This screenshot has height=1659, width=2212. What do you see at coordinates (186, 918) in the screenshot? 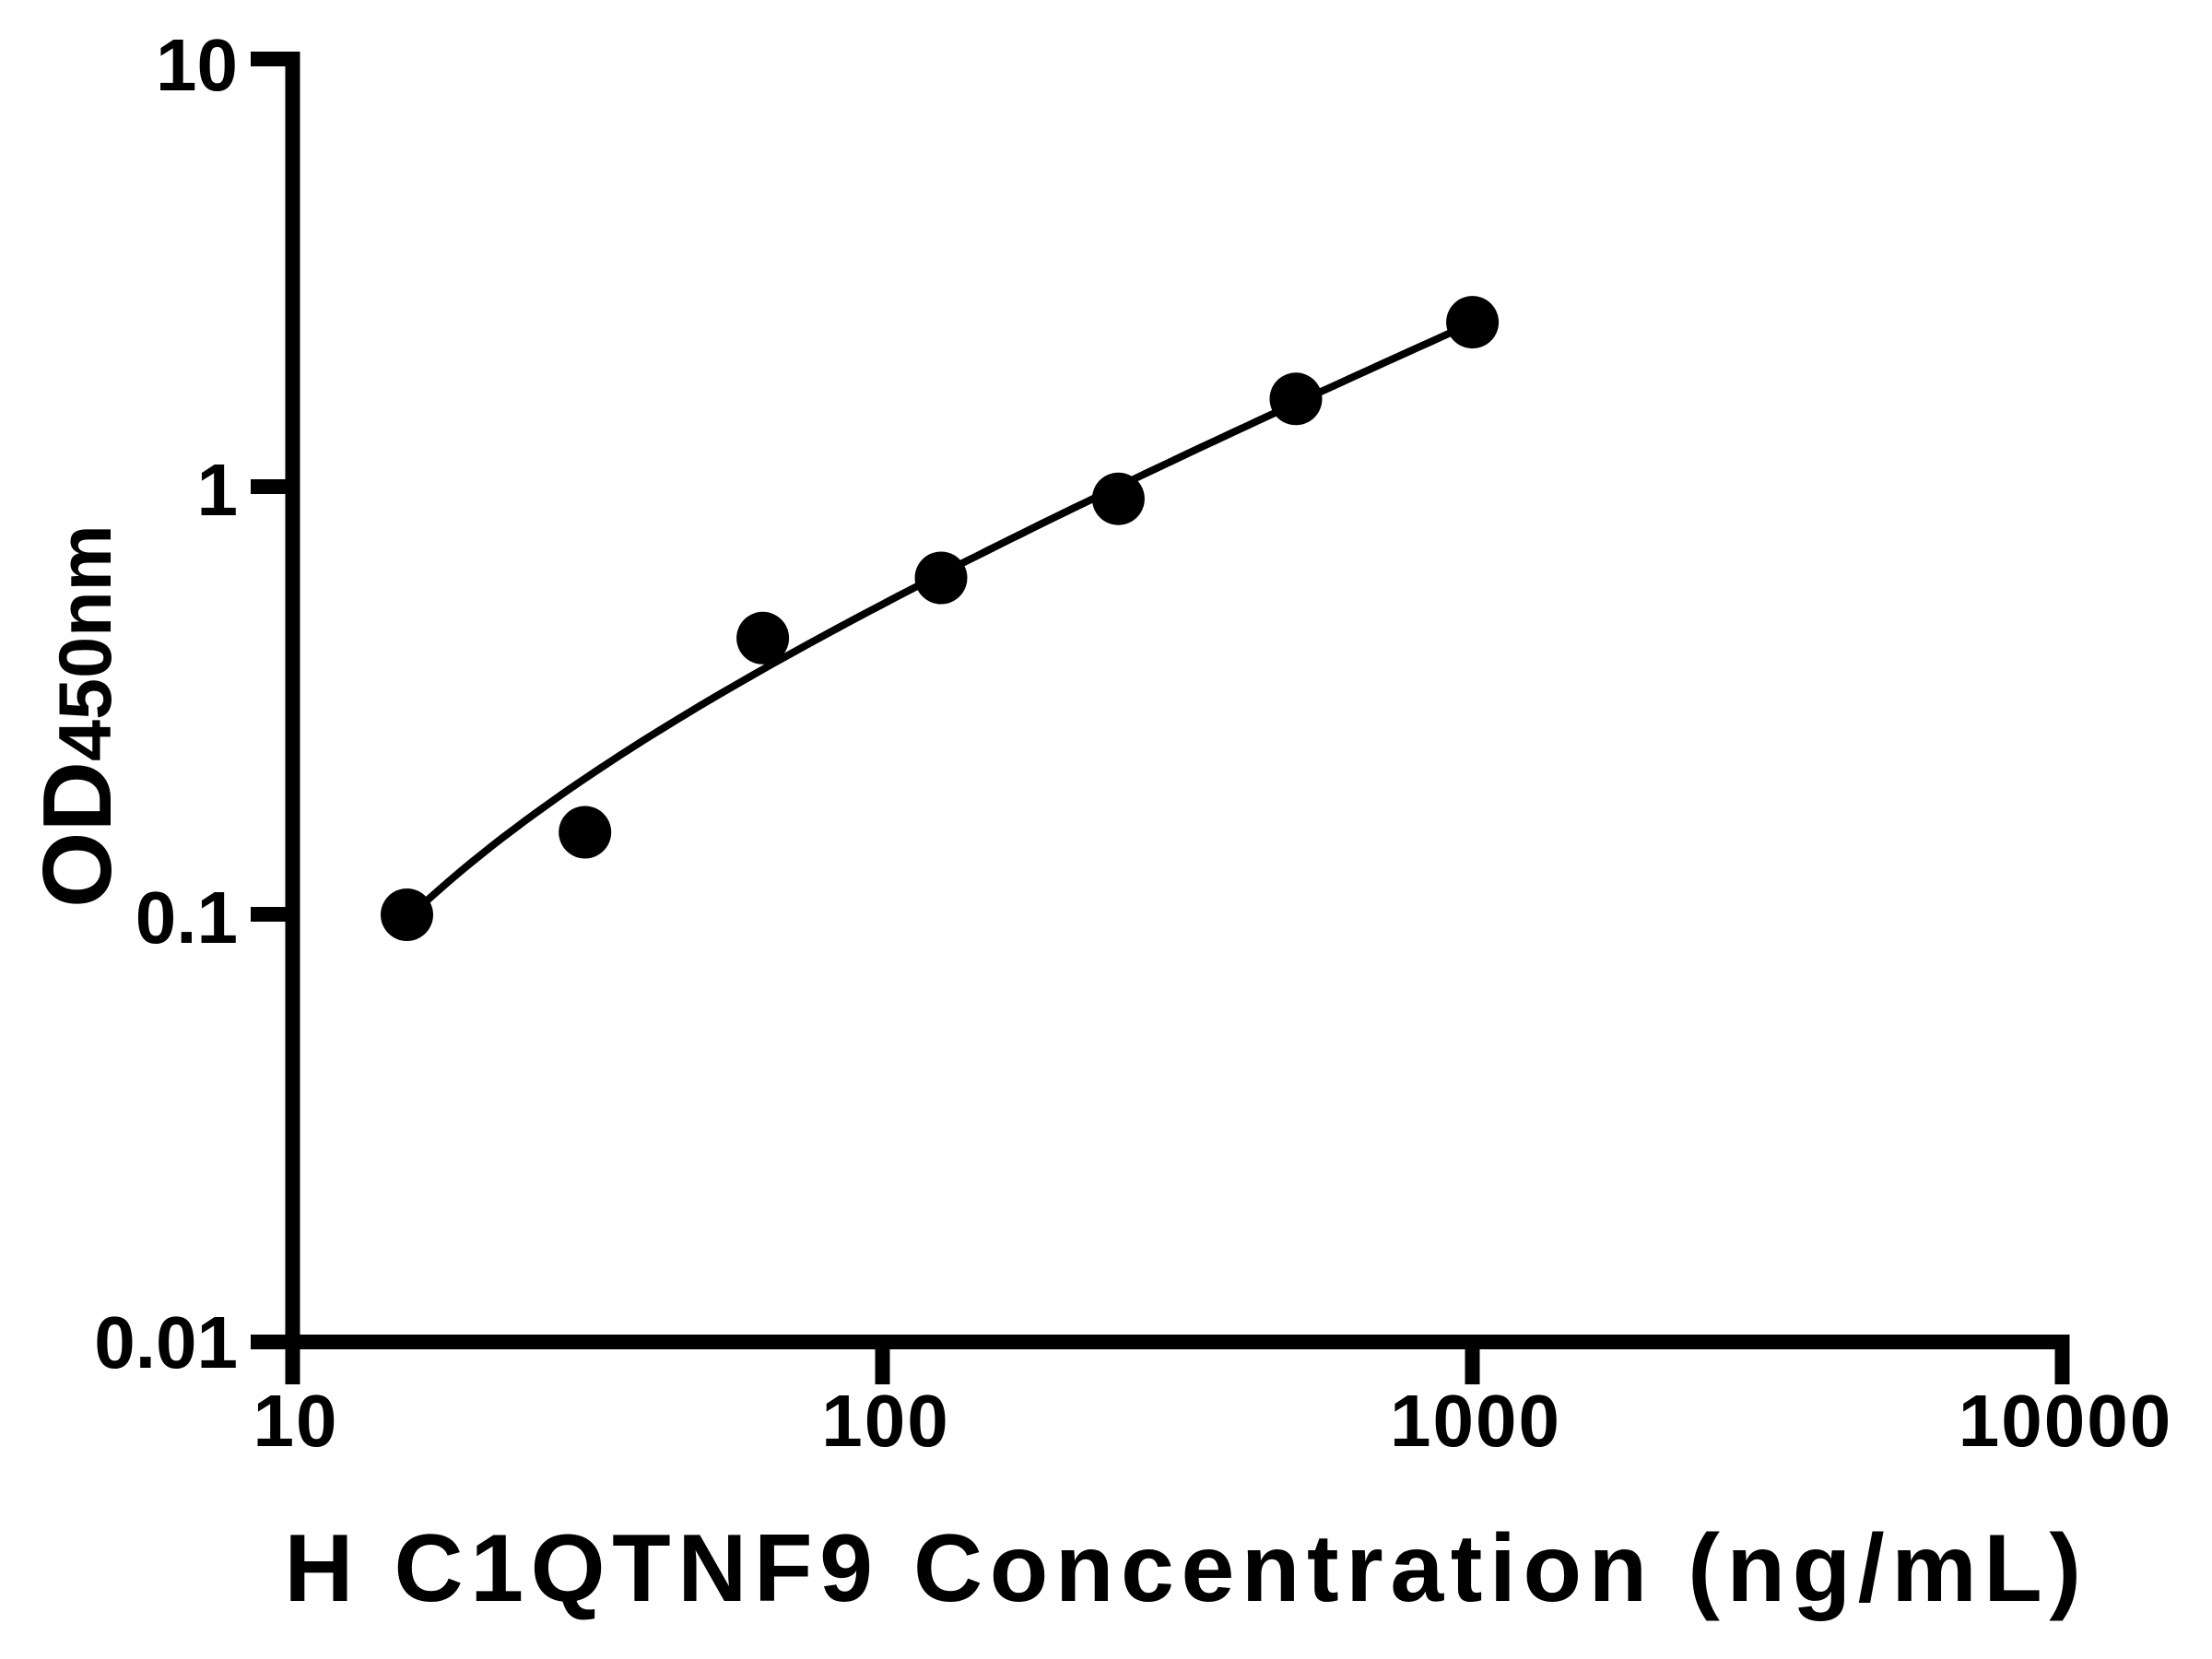
I see `svg-text: 0.1` at bounding box center [186, 918].